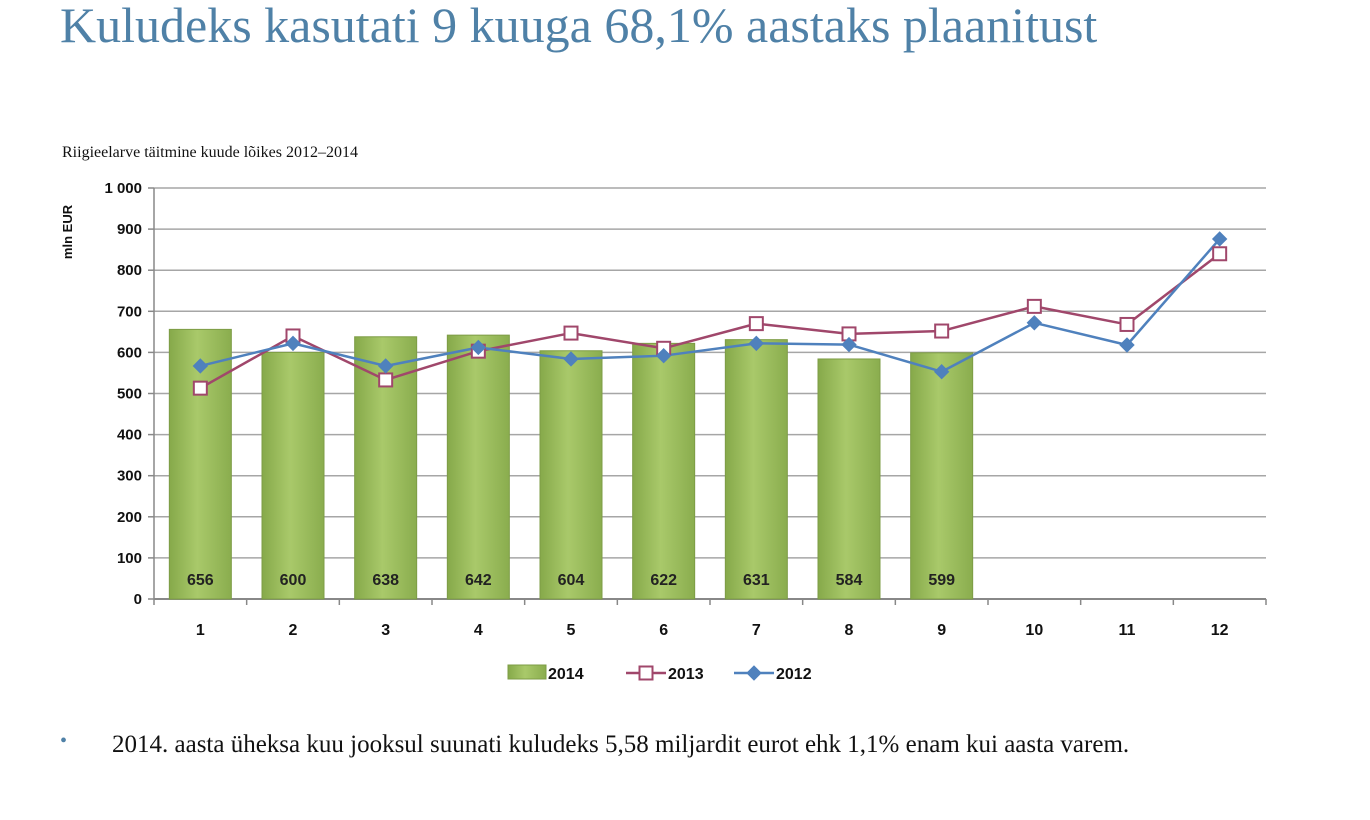 This screenshot has height=820, width=1370. Describe the element at coordinates (478, 580) in the screenshot. I see `bar-data-label: 642` at that location.